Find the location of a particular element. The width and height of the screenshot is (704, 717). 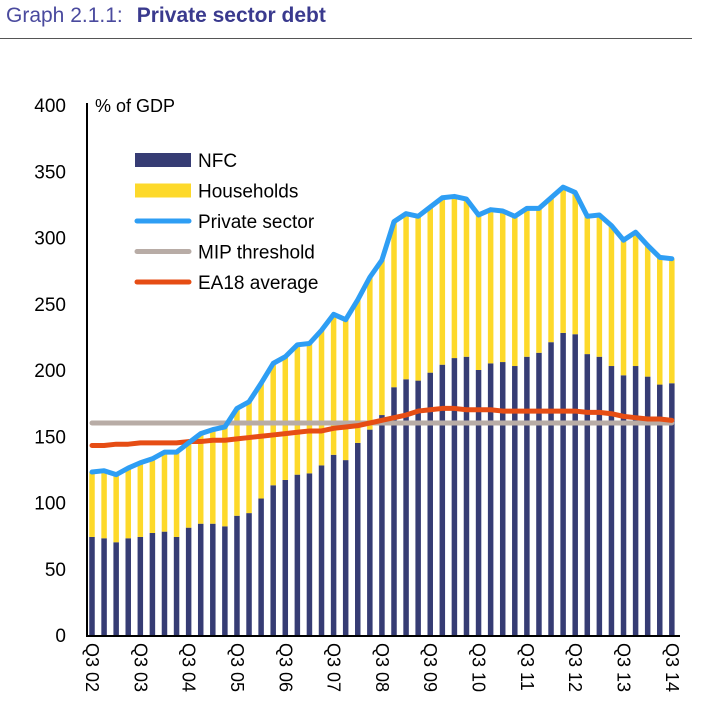

x-tick-label: Q3 05 is located at coordinates (237, 667).